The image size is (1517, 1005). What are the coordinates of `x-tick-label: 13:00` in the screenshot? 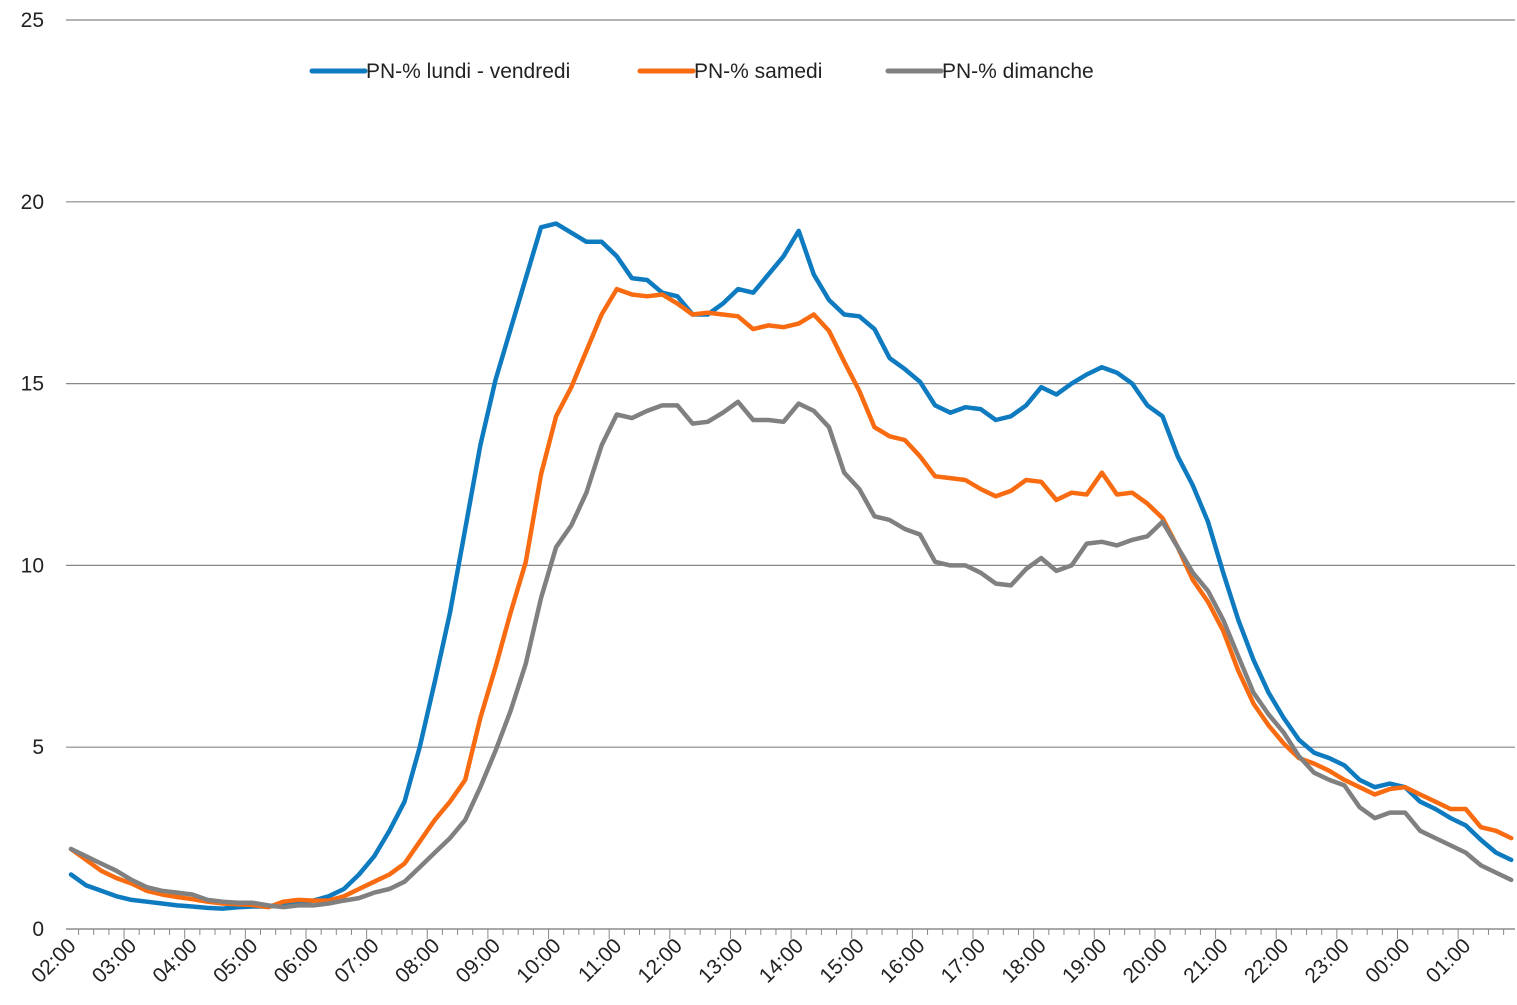 It's located at (720, 960).